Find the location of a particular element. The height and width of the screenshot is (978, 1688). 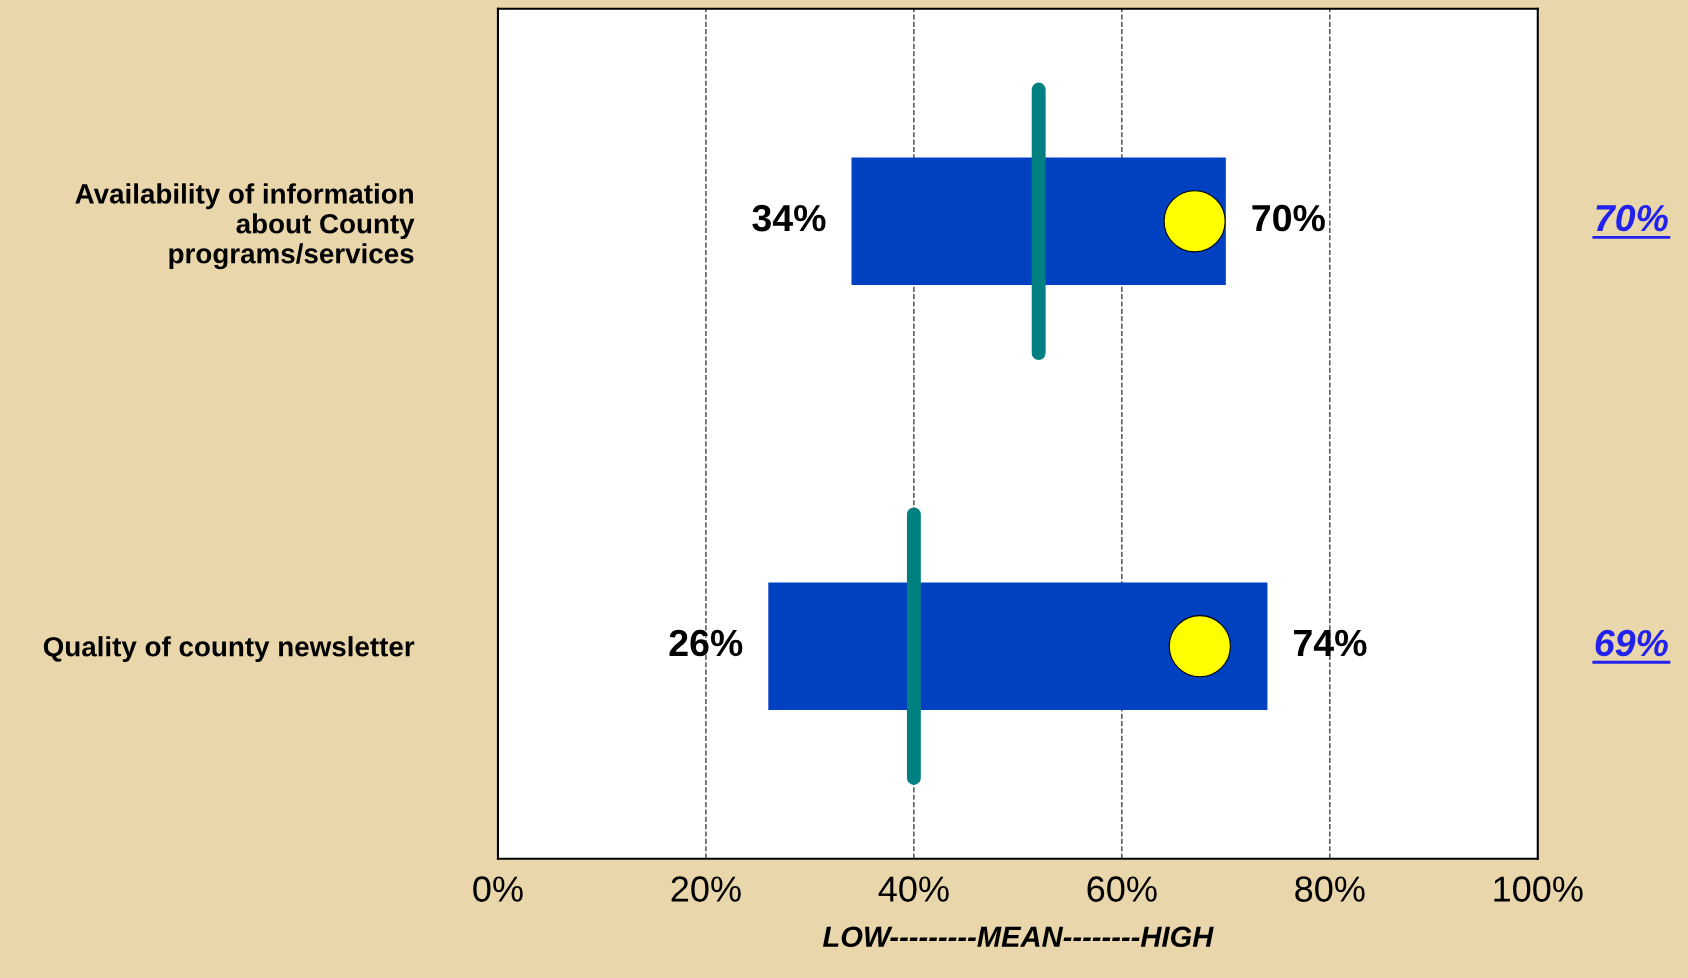

x-tick-label: 40% is located at coordinates (913, 889).